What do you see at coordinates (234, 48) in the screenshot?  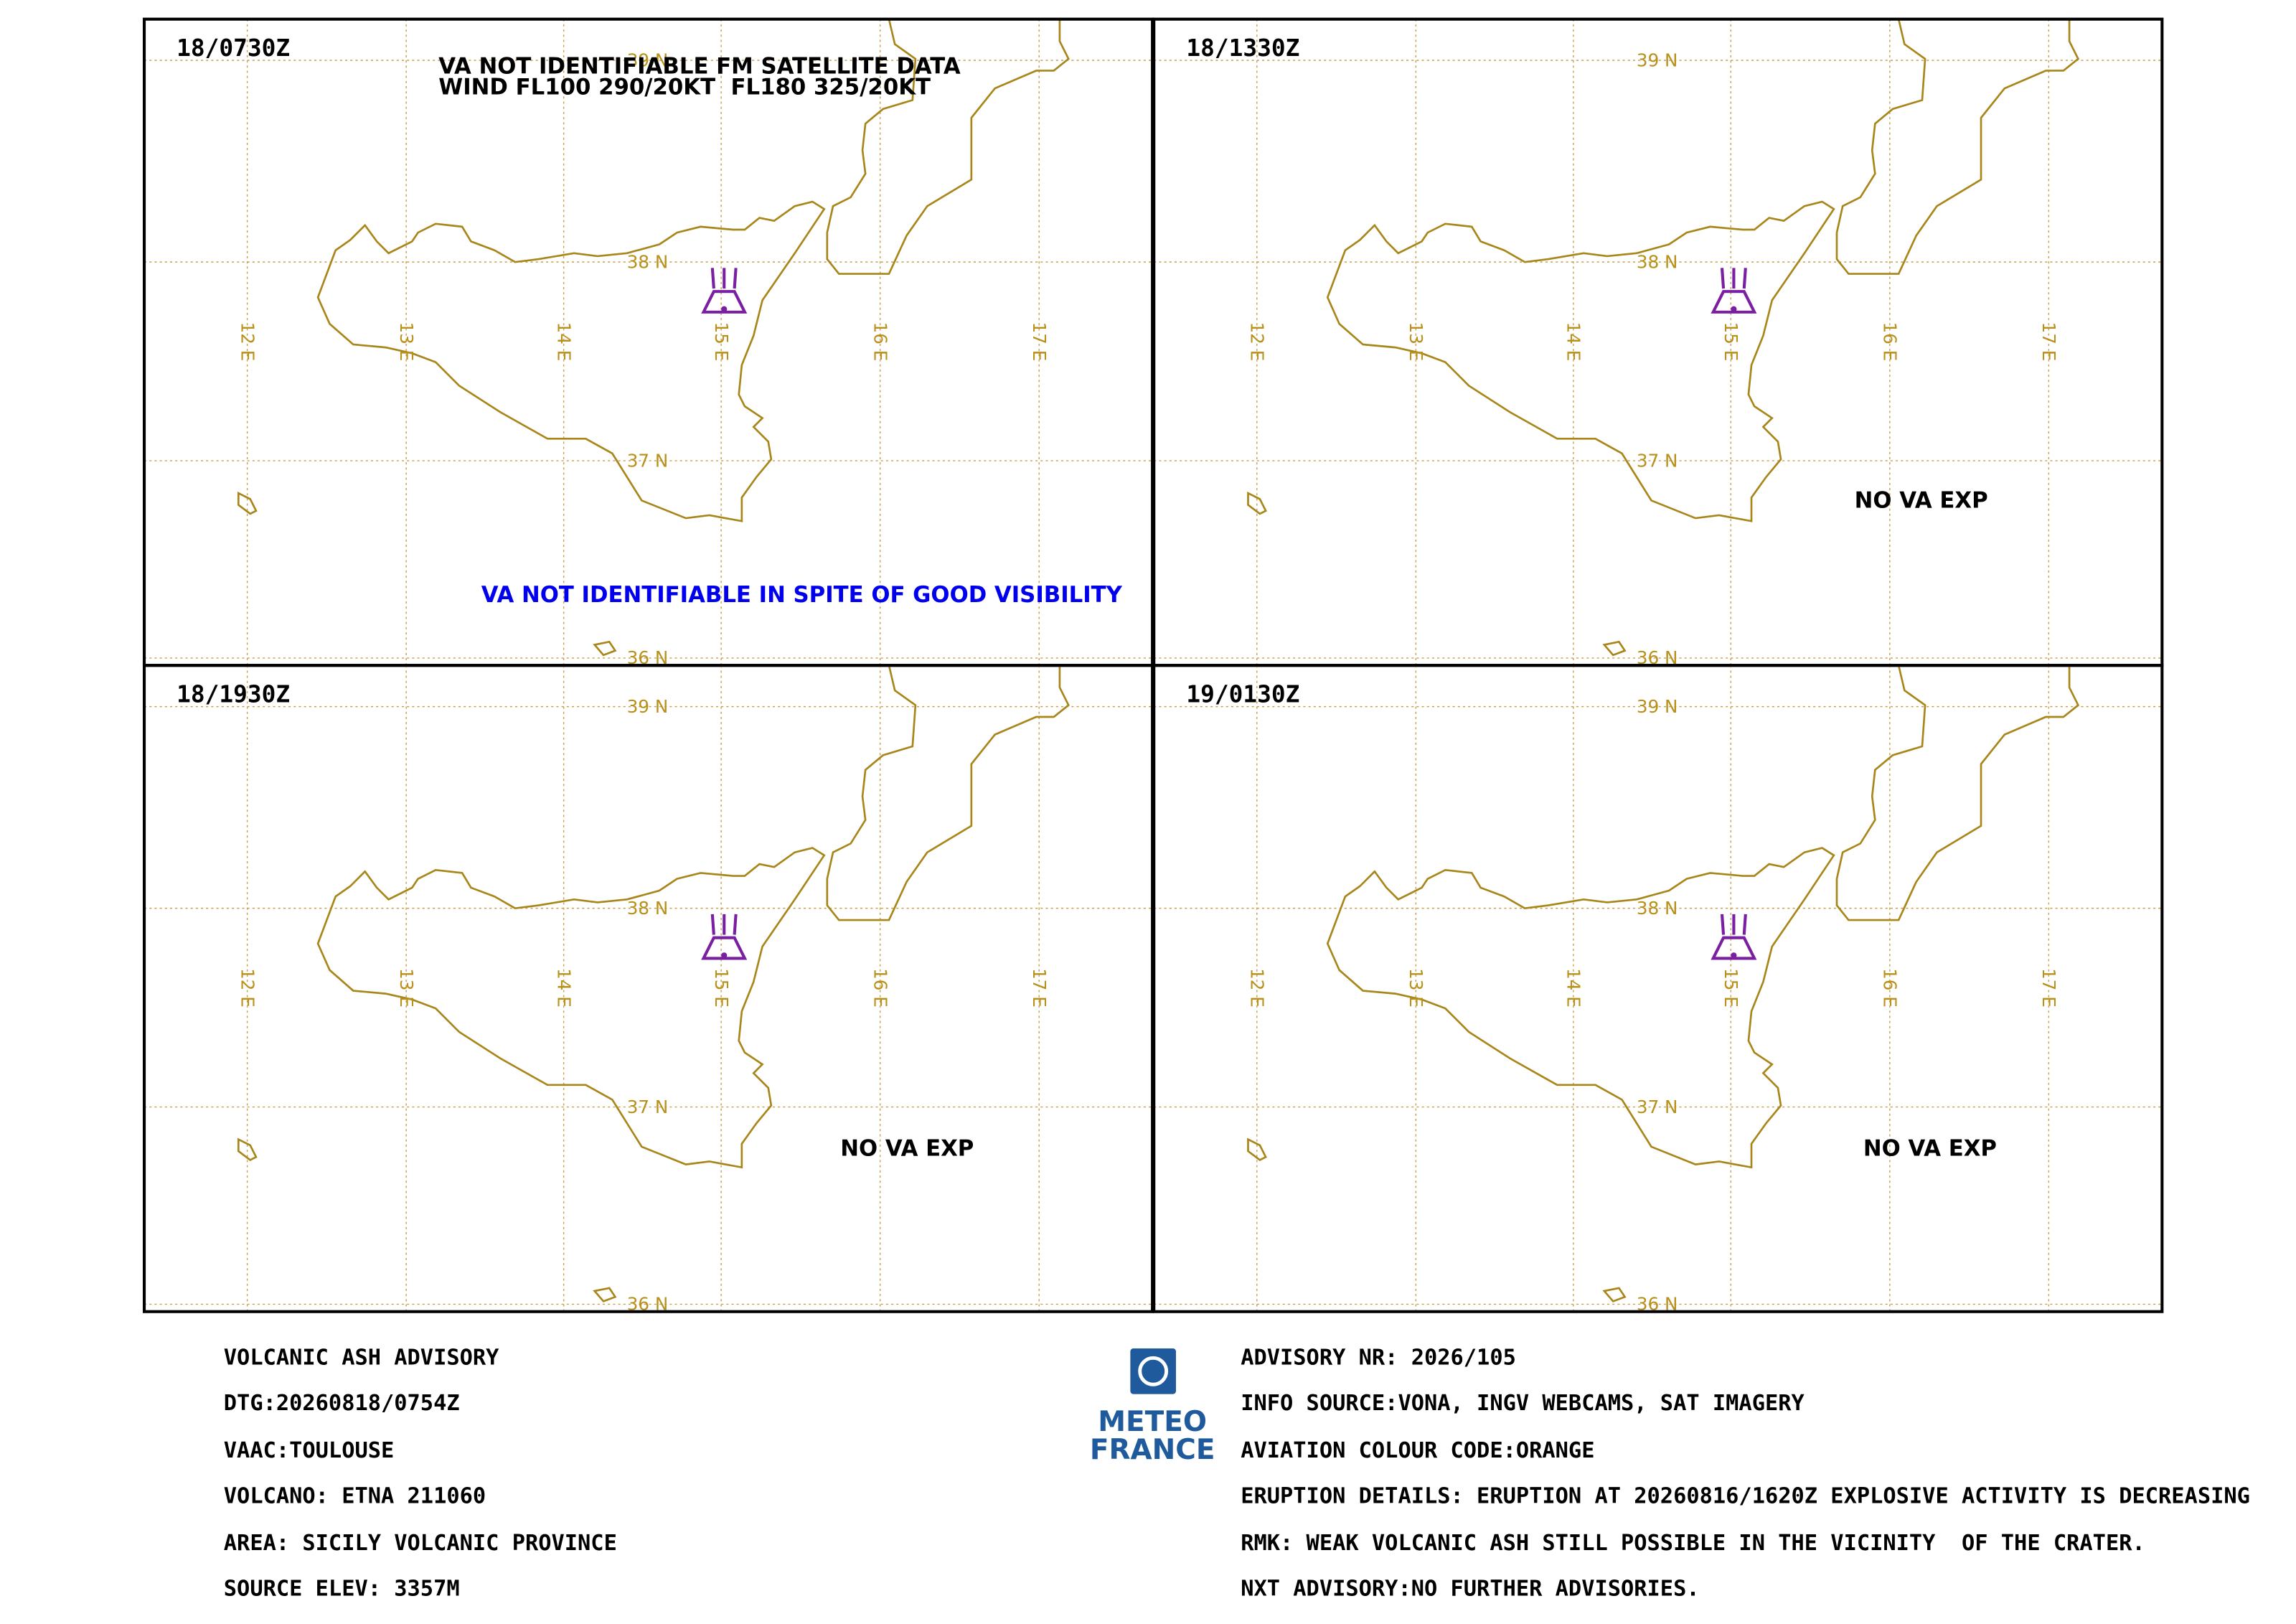 I see `panel-time: 18/0730Z` at bounding box center [234, 48].